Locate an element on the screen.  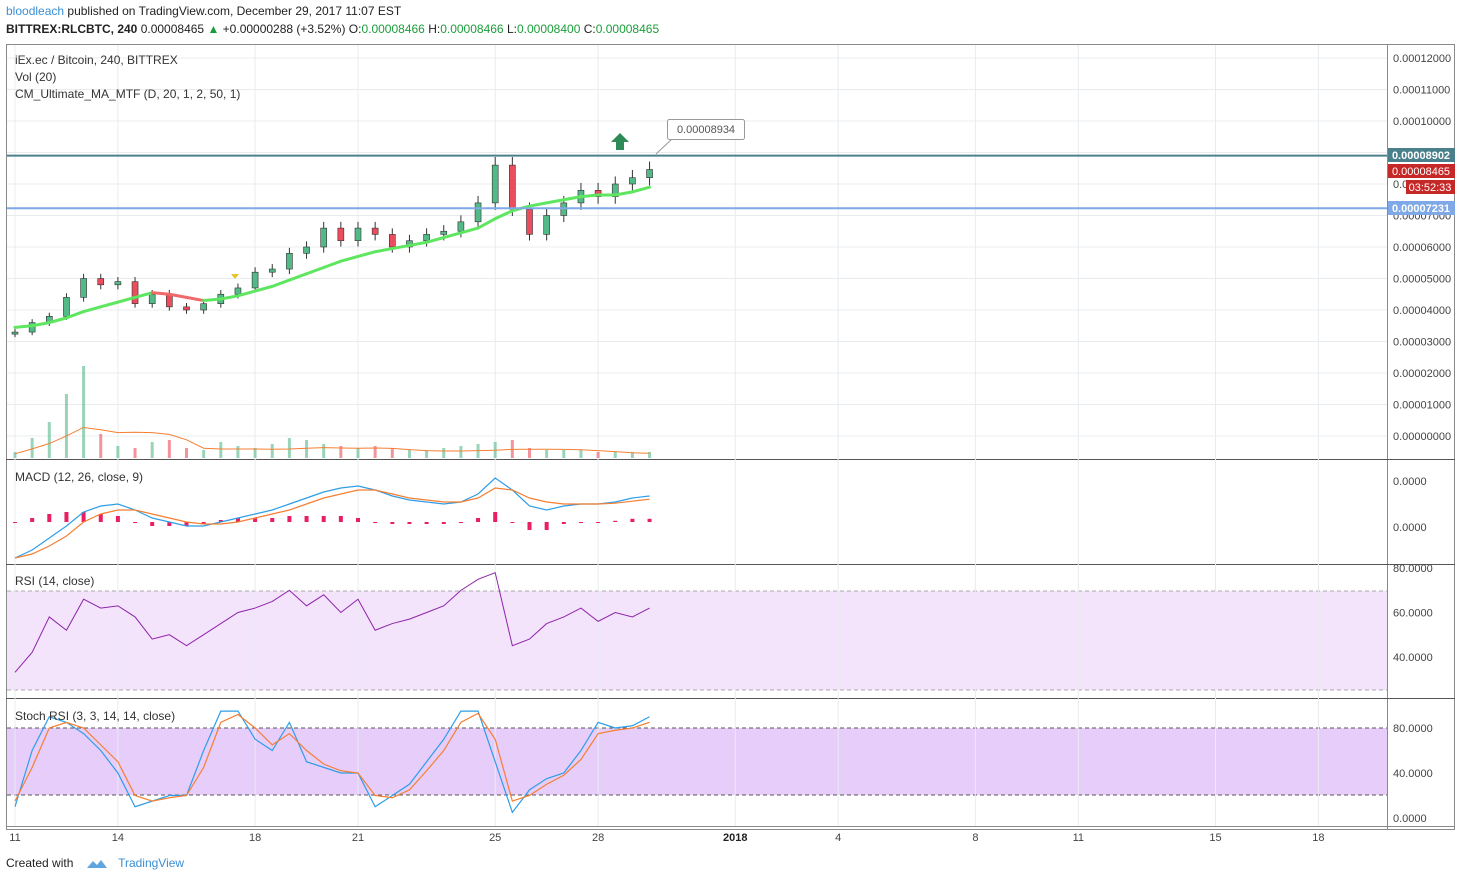
buy-arrow-icon is located at coordinates (620, 141).